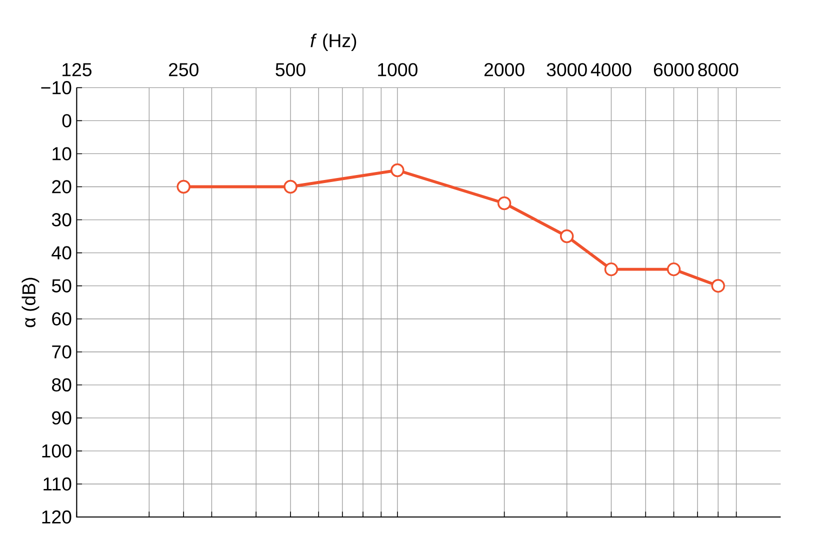 This screenshot has height=537, width=813. What do you see at coordinates (62, 418) in the screenshot?
I see `y-tick-label: 90` at bounding box center [62, 418].